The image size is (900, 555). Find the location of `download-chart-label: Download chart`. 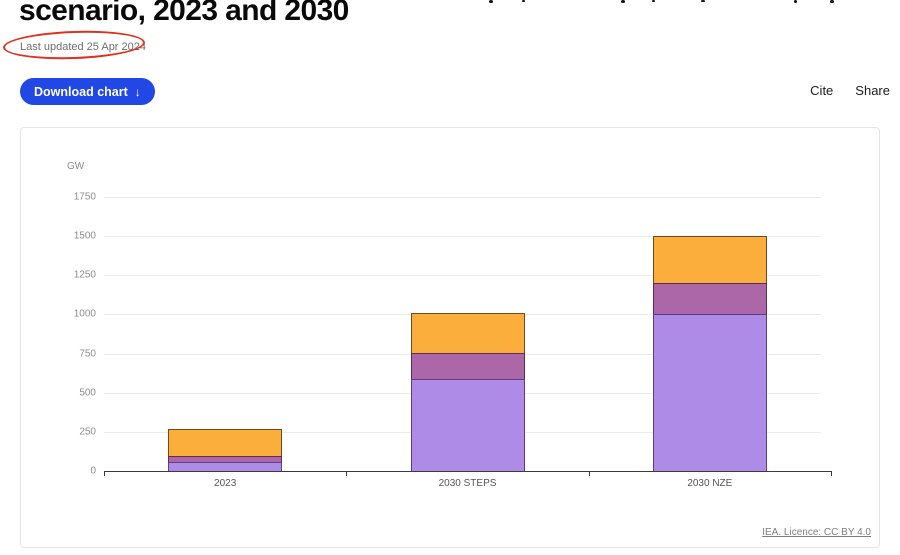

download-chart-label: Download chart is located at coordinates (81, 91).